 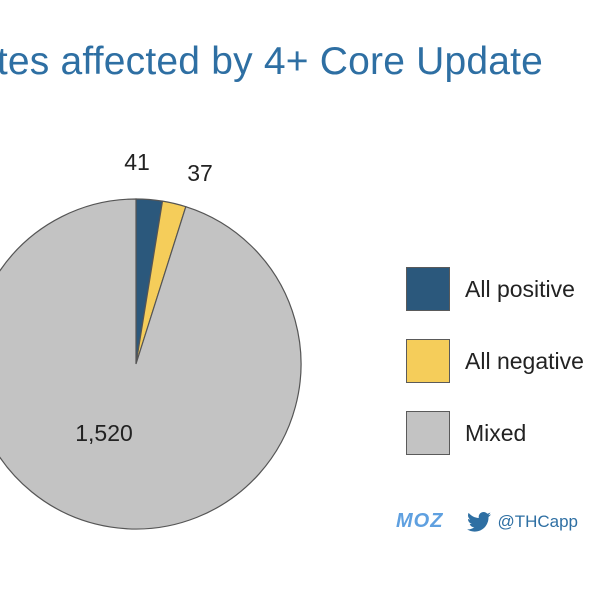 What do you see at coordinates (200, 173) in the screenshot?
I see `data-label-all-negative: 37` at bounding box center [200, 173].